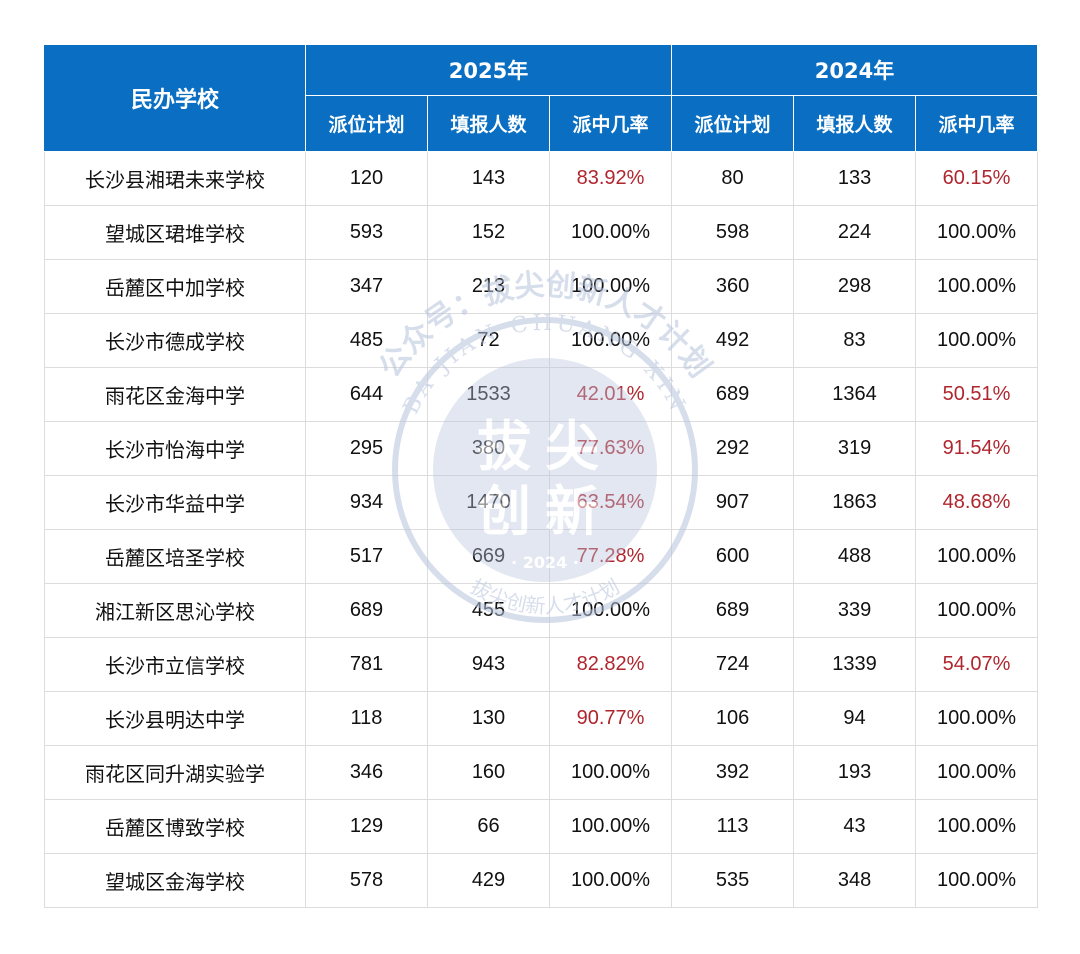 This screenshot has height=954, width=1080. Describe the element at coordinates (855, 502) in the screenshot. I see `applicants-2024-cell: 1863` at that location.